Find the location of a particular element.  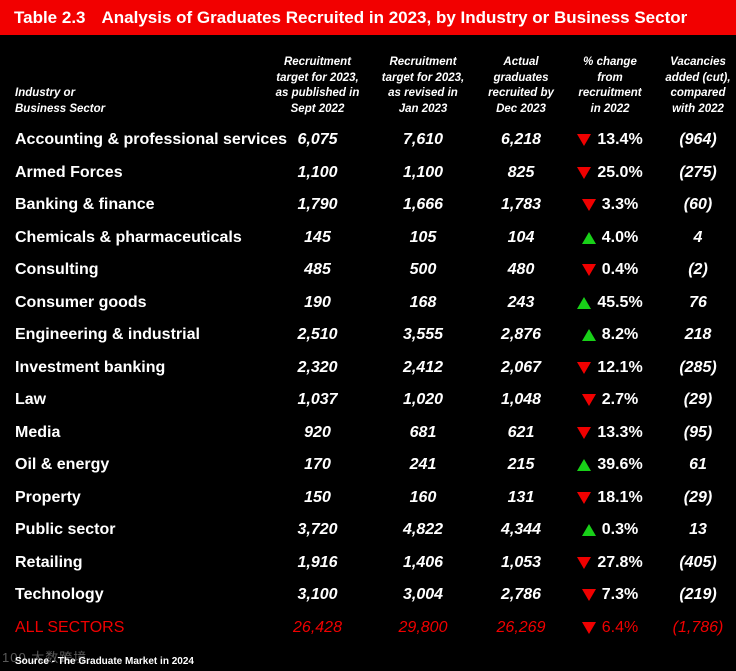

vacancies-change: (964) is located at coordinates (698, 139).